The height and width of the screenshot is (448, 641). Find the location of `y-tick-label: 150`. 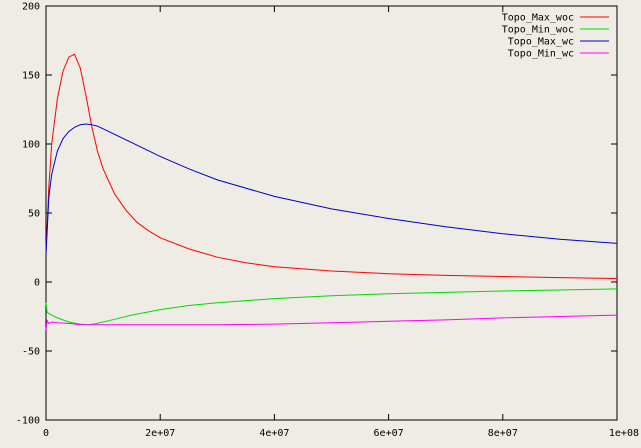

y-tick-label: 150 is located at coordinates (31, 76).